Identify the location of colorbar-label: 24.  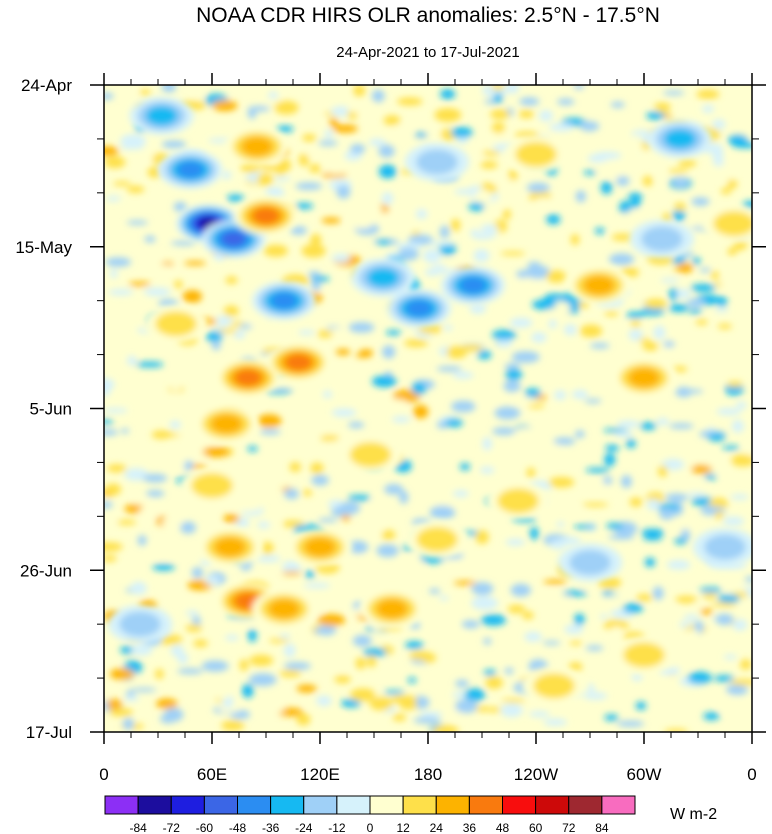
(437, 827).